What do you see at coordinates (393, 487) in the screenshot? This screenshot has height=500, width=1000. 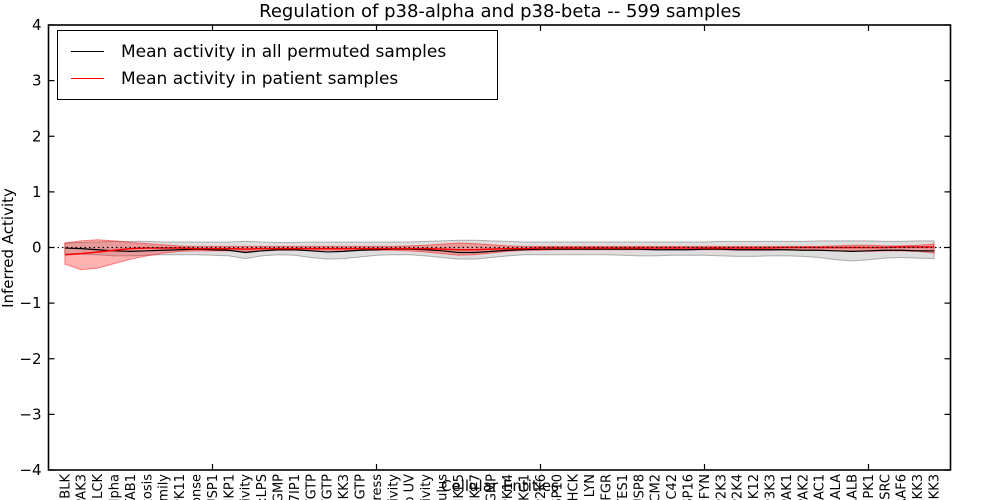 I see `x-entity-label: interleukin-1 receptor activity` at bounding box center [393, 487].